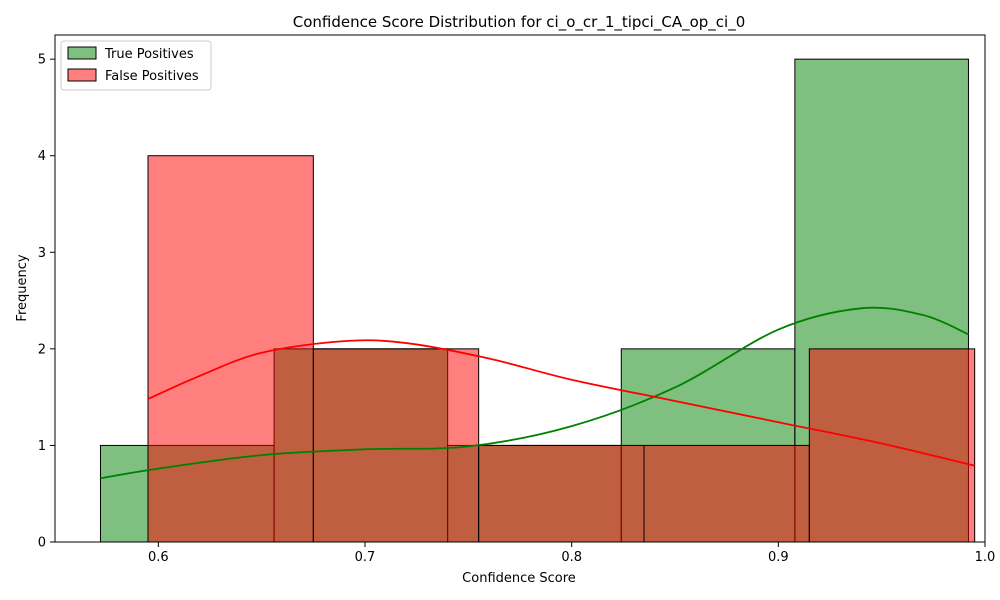 The height and width of the screenshot is (600, 1000). I want to click on y-tick-label-5: 5, so click(42, 60).